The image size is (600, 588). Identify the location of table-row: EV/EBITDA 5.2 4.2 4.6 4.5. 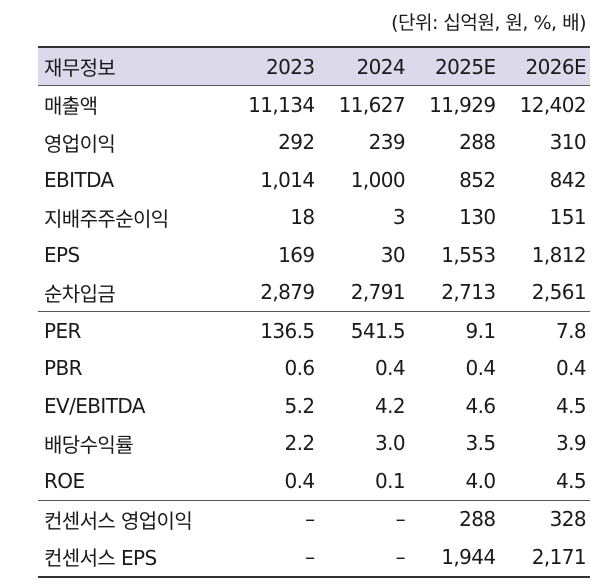
(314, 406).